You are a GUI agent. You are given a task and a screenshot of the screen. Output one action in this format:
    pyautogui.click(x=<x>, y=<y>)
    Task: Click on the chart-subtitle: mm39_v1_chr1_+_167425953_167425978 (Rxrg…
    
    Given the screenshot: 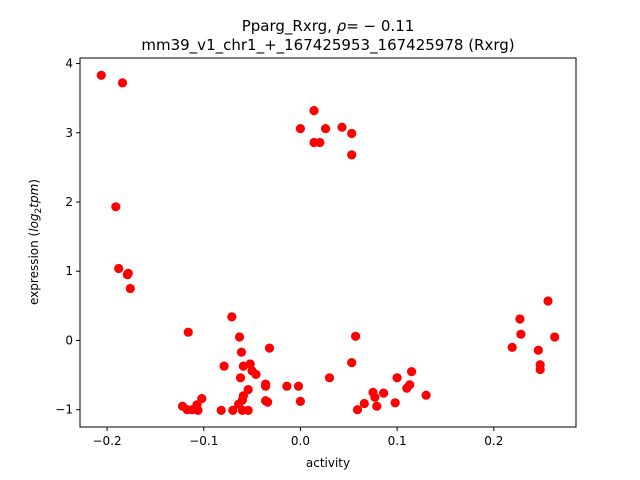 What is the action you would take?
    pyautogui.click(x=327, y=45)
    